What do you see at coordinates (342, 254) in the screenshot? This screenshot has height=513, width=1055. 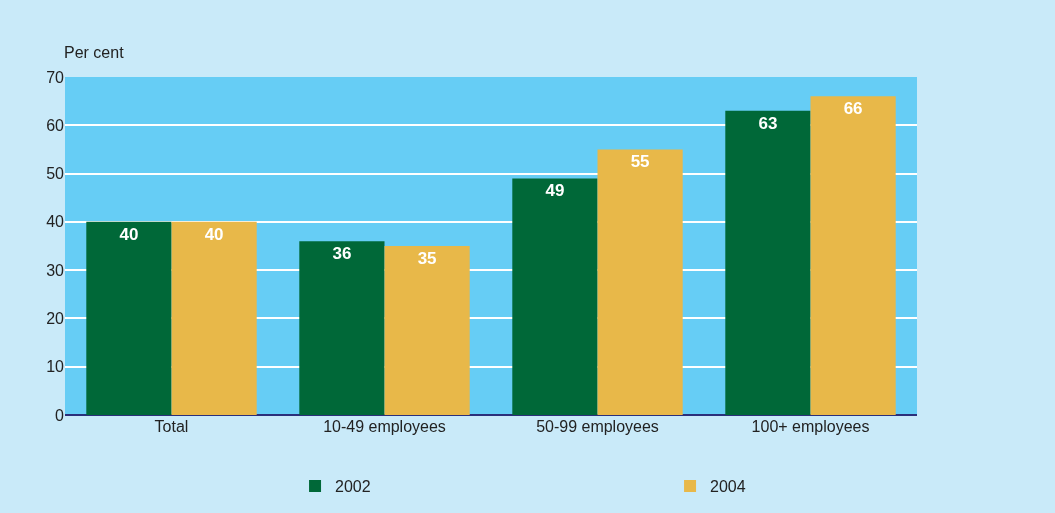 I see `data-label: 36` at bounding box center [342, 254].